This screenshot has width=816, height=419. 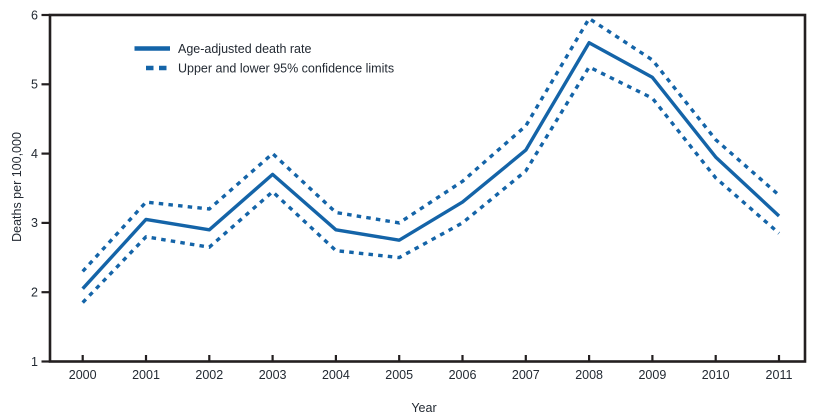 I want to click on x-tick-label: 2005, so click(x=399, y=375).